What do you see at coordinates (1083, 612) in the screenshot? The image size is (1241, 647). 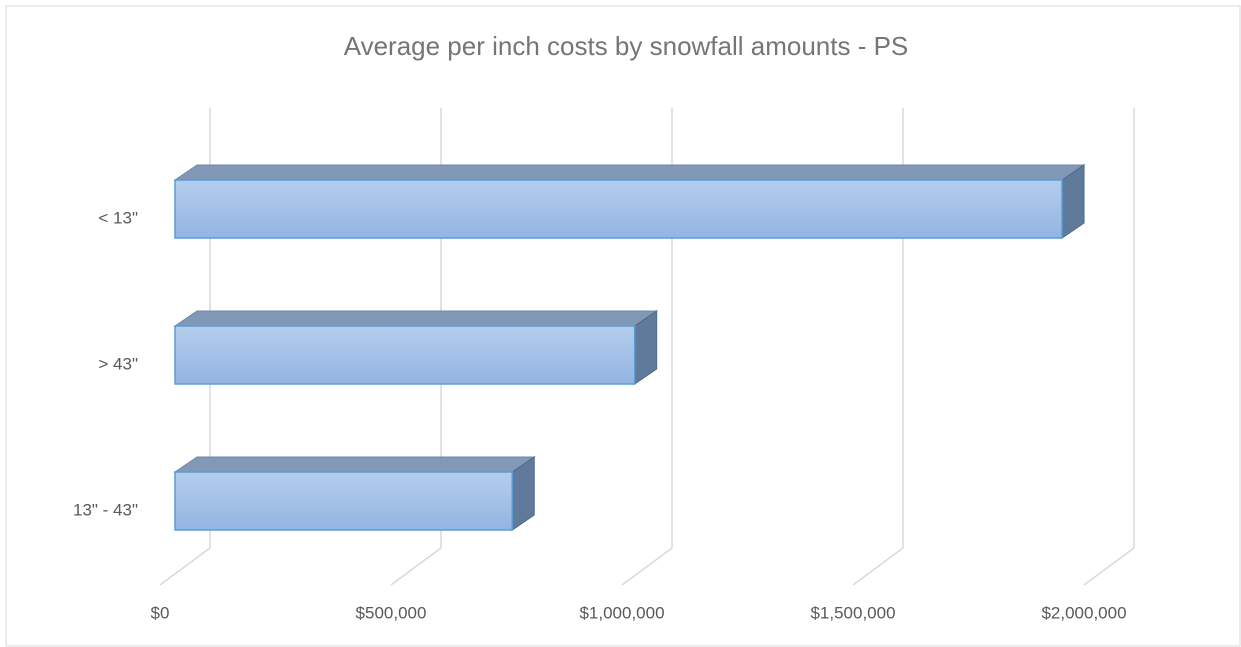 I see `x-tick-label: $2,000,000` at bounding box center [1083, 612].